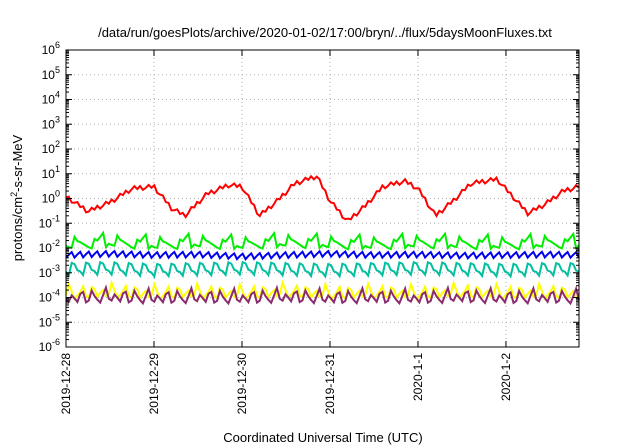 This screenshot has width=640, height=448. Describe the element at coordinates (51, 73) in the screenshot. I see `y-tick-label: 10⁵` at that location.